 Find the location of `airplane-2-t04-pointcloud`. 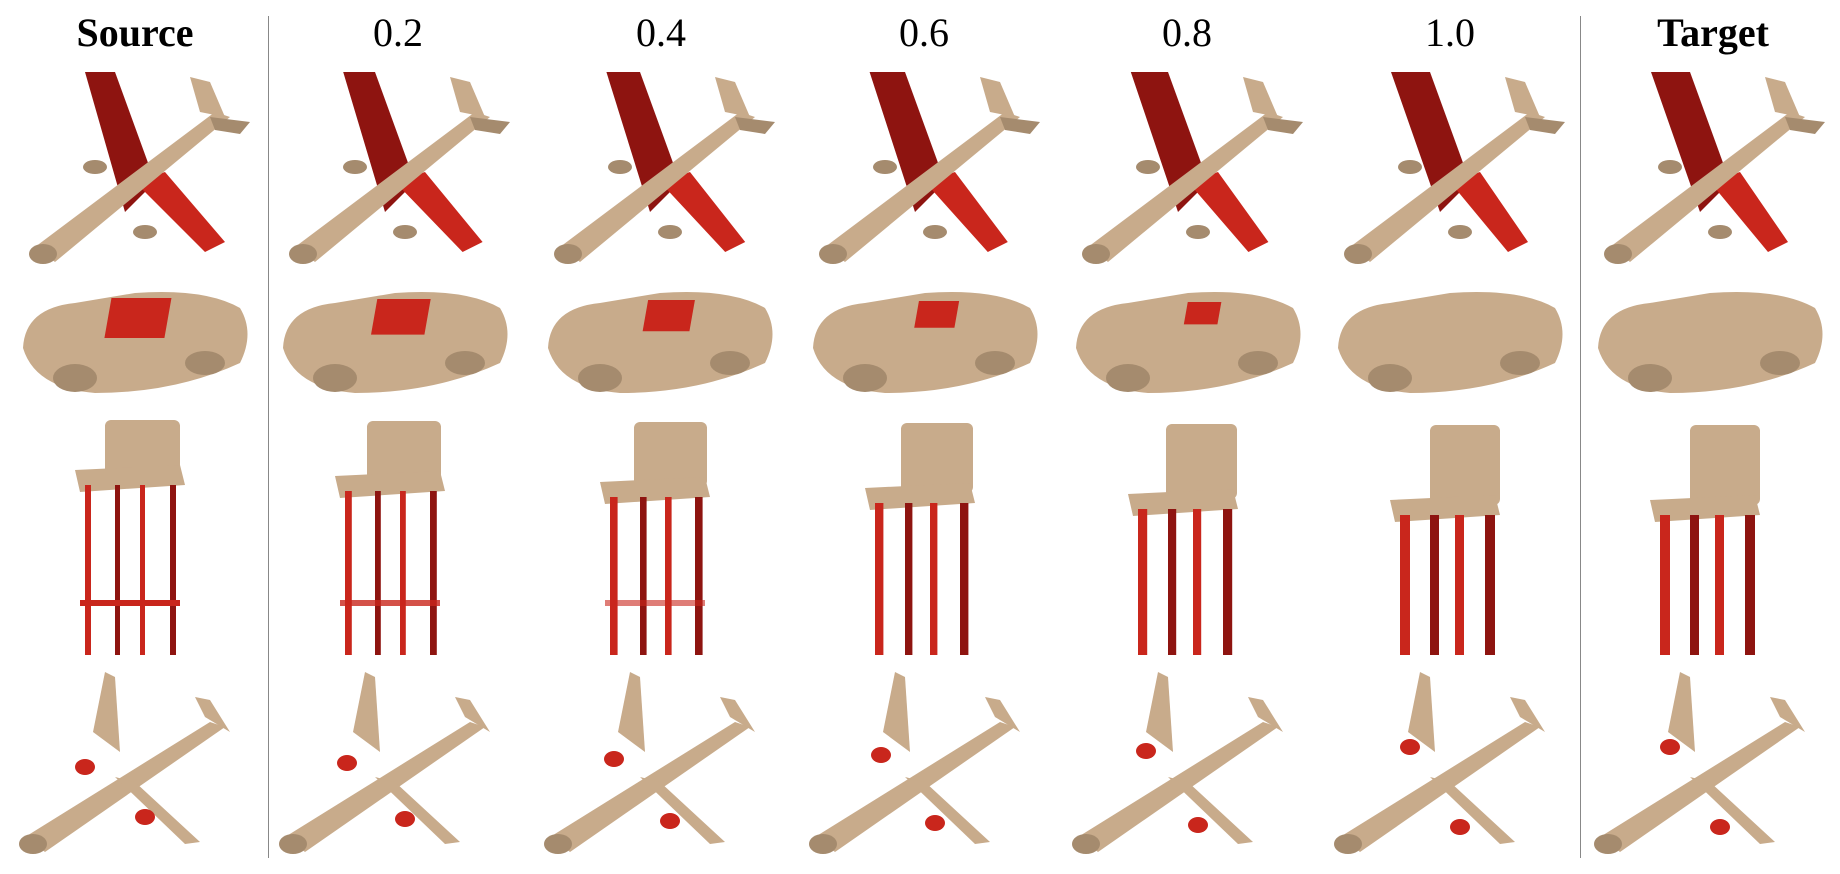

airplane-2-t04-pointcloud is located at coordinates (662, 767).